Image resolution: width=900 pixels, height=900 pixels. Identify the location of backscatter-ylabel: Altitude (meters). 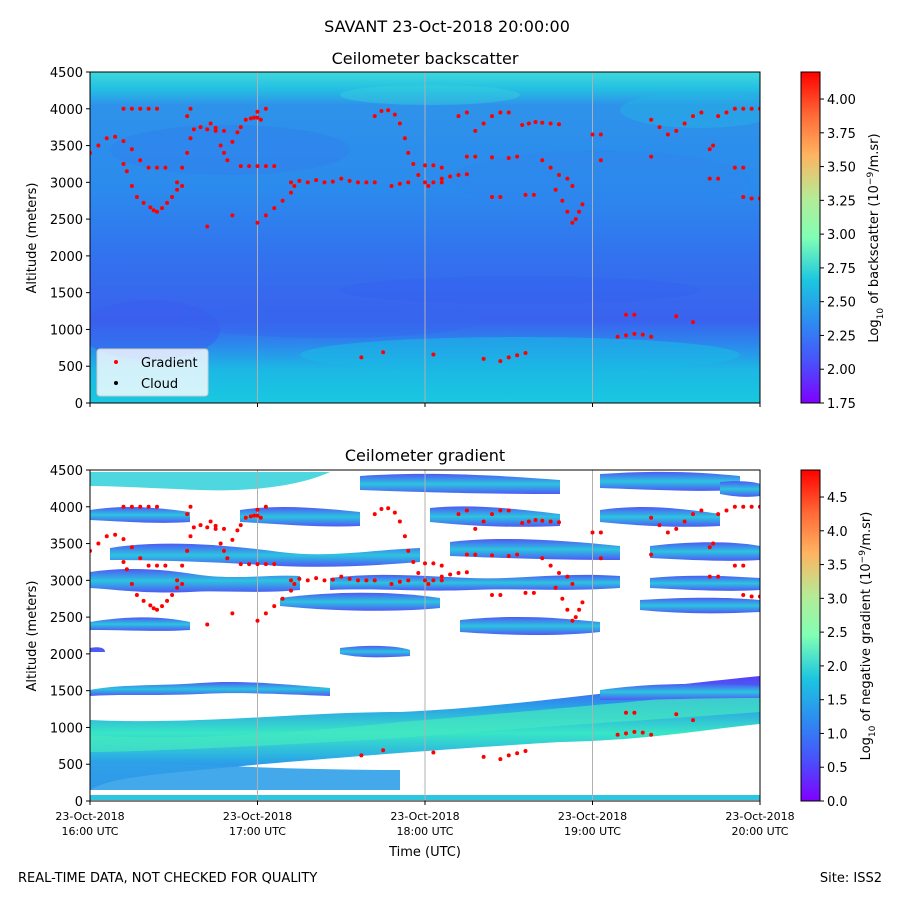
(32, 238).